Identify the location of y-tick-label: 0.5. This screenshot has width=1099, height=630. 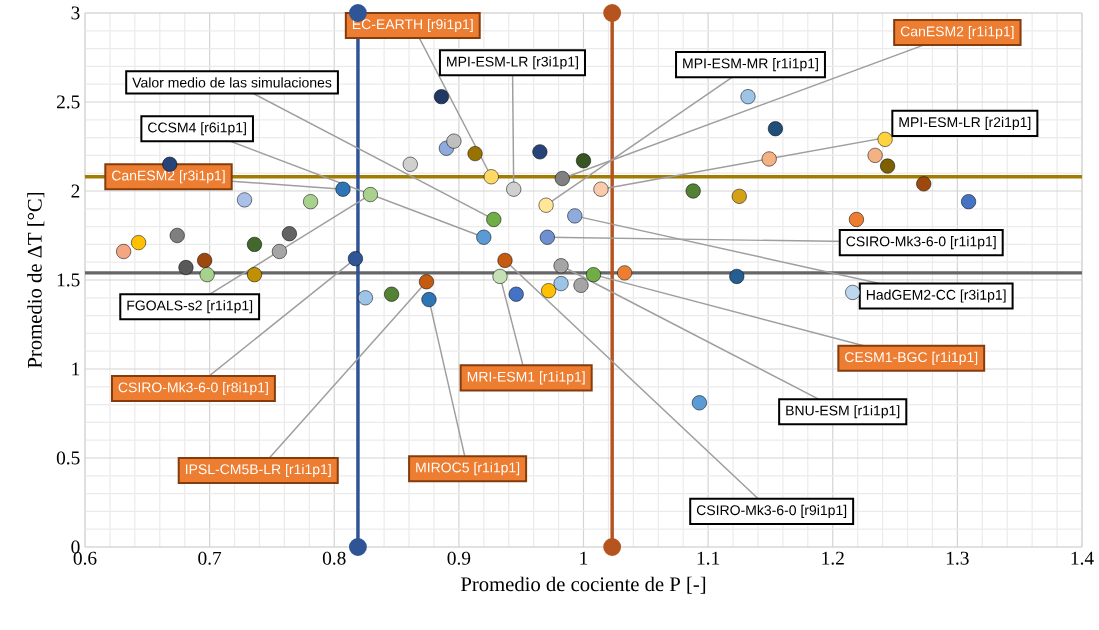
(68, 458).